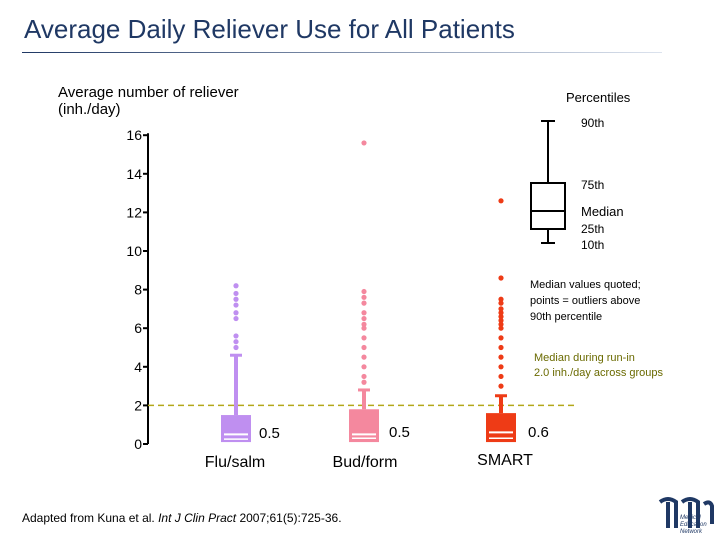 The image size is (720, 540). I want to click on citation-prefix: Adapted from Kuna et al., so click(90, 518).